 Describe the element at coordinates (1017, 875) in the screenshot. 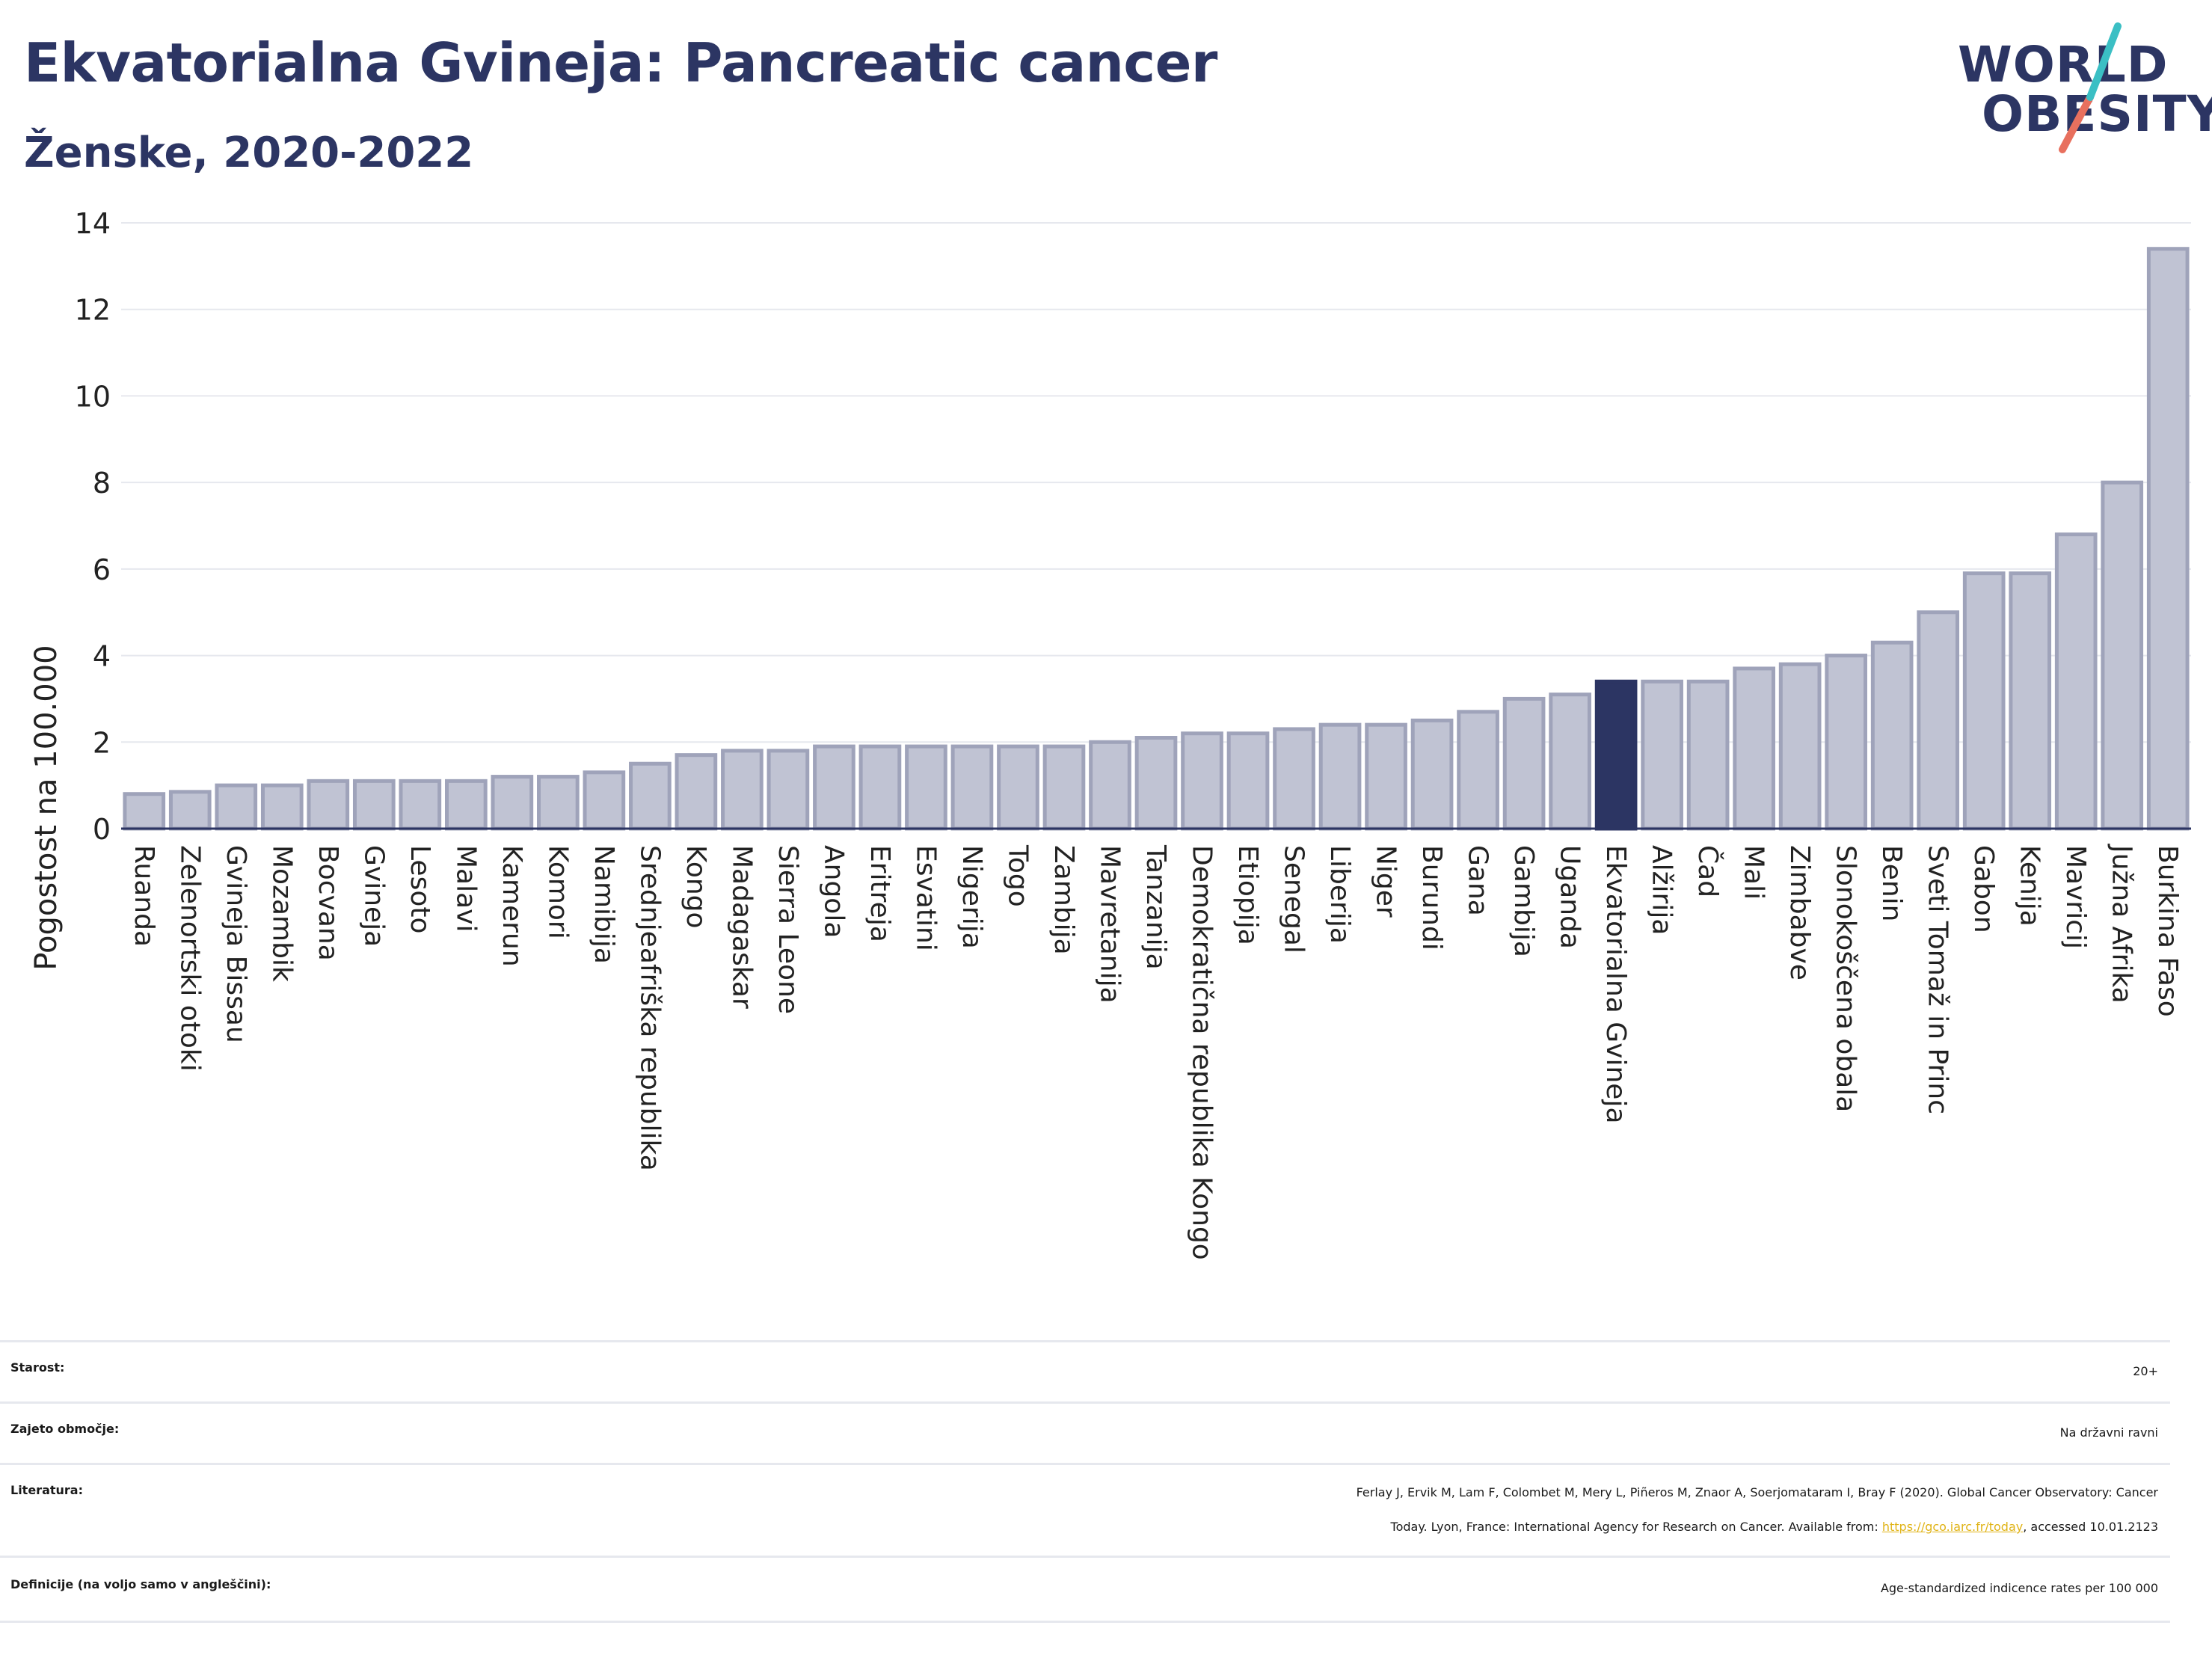

I see `x-tick-label: Togo` at that location.